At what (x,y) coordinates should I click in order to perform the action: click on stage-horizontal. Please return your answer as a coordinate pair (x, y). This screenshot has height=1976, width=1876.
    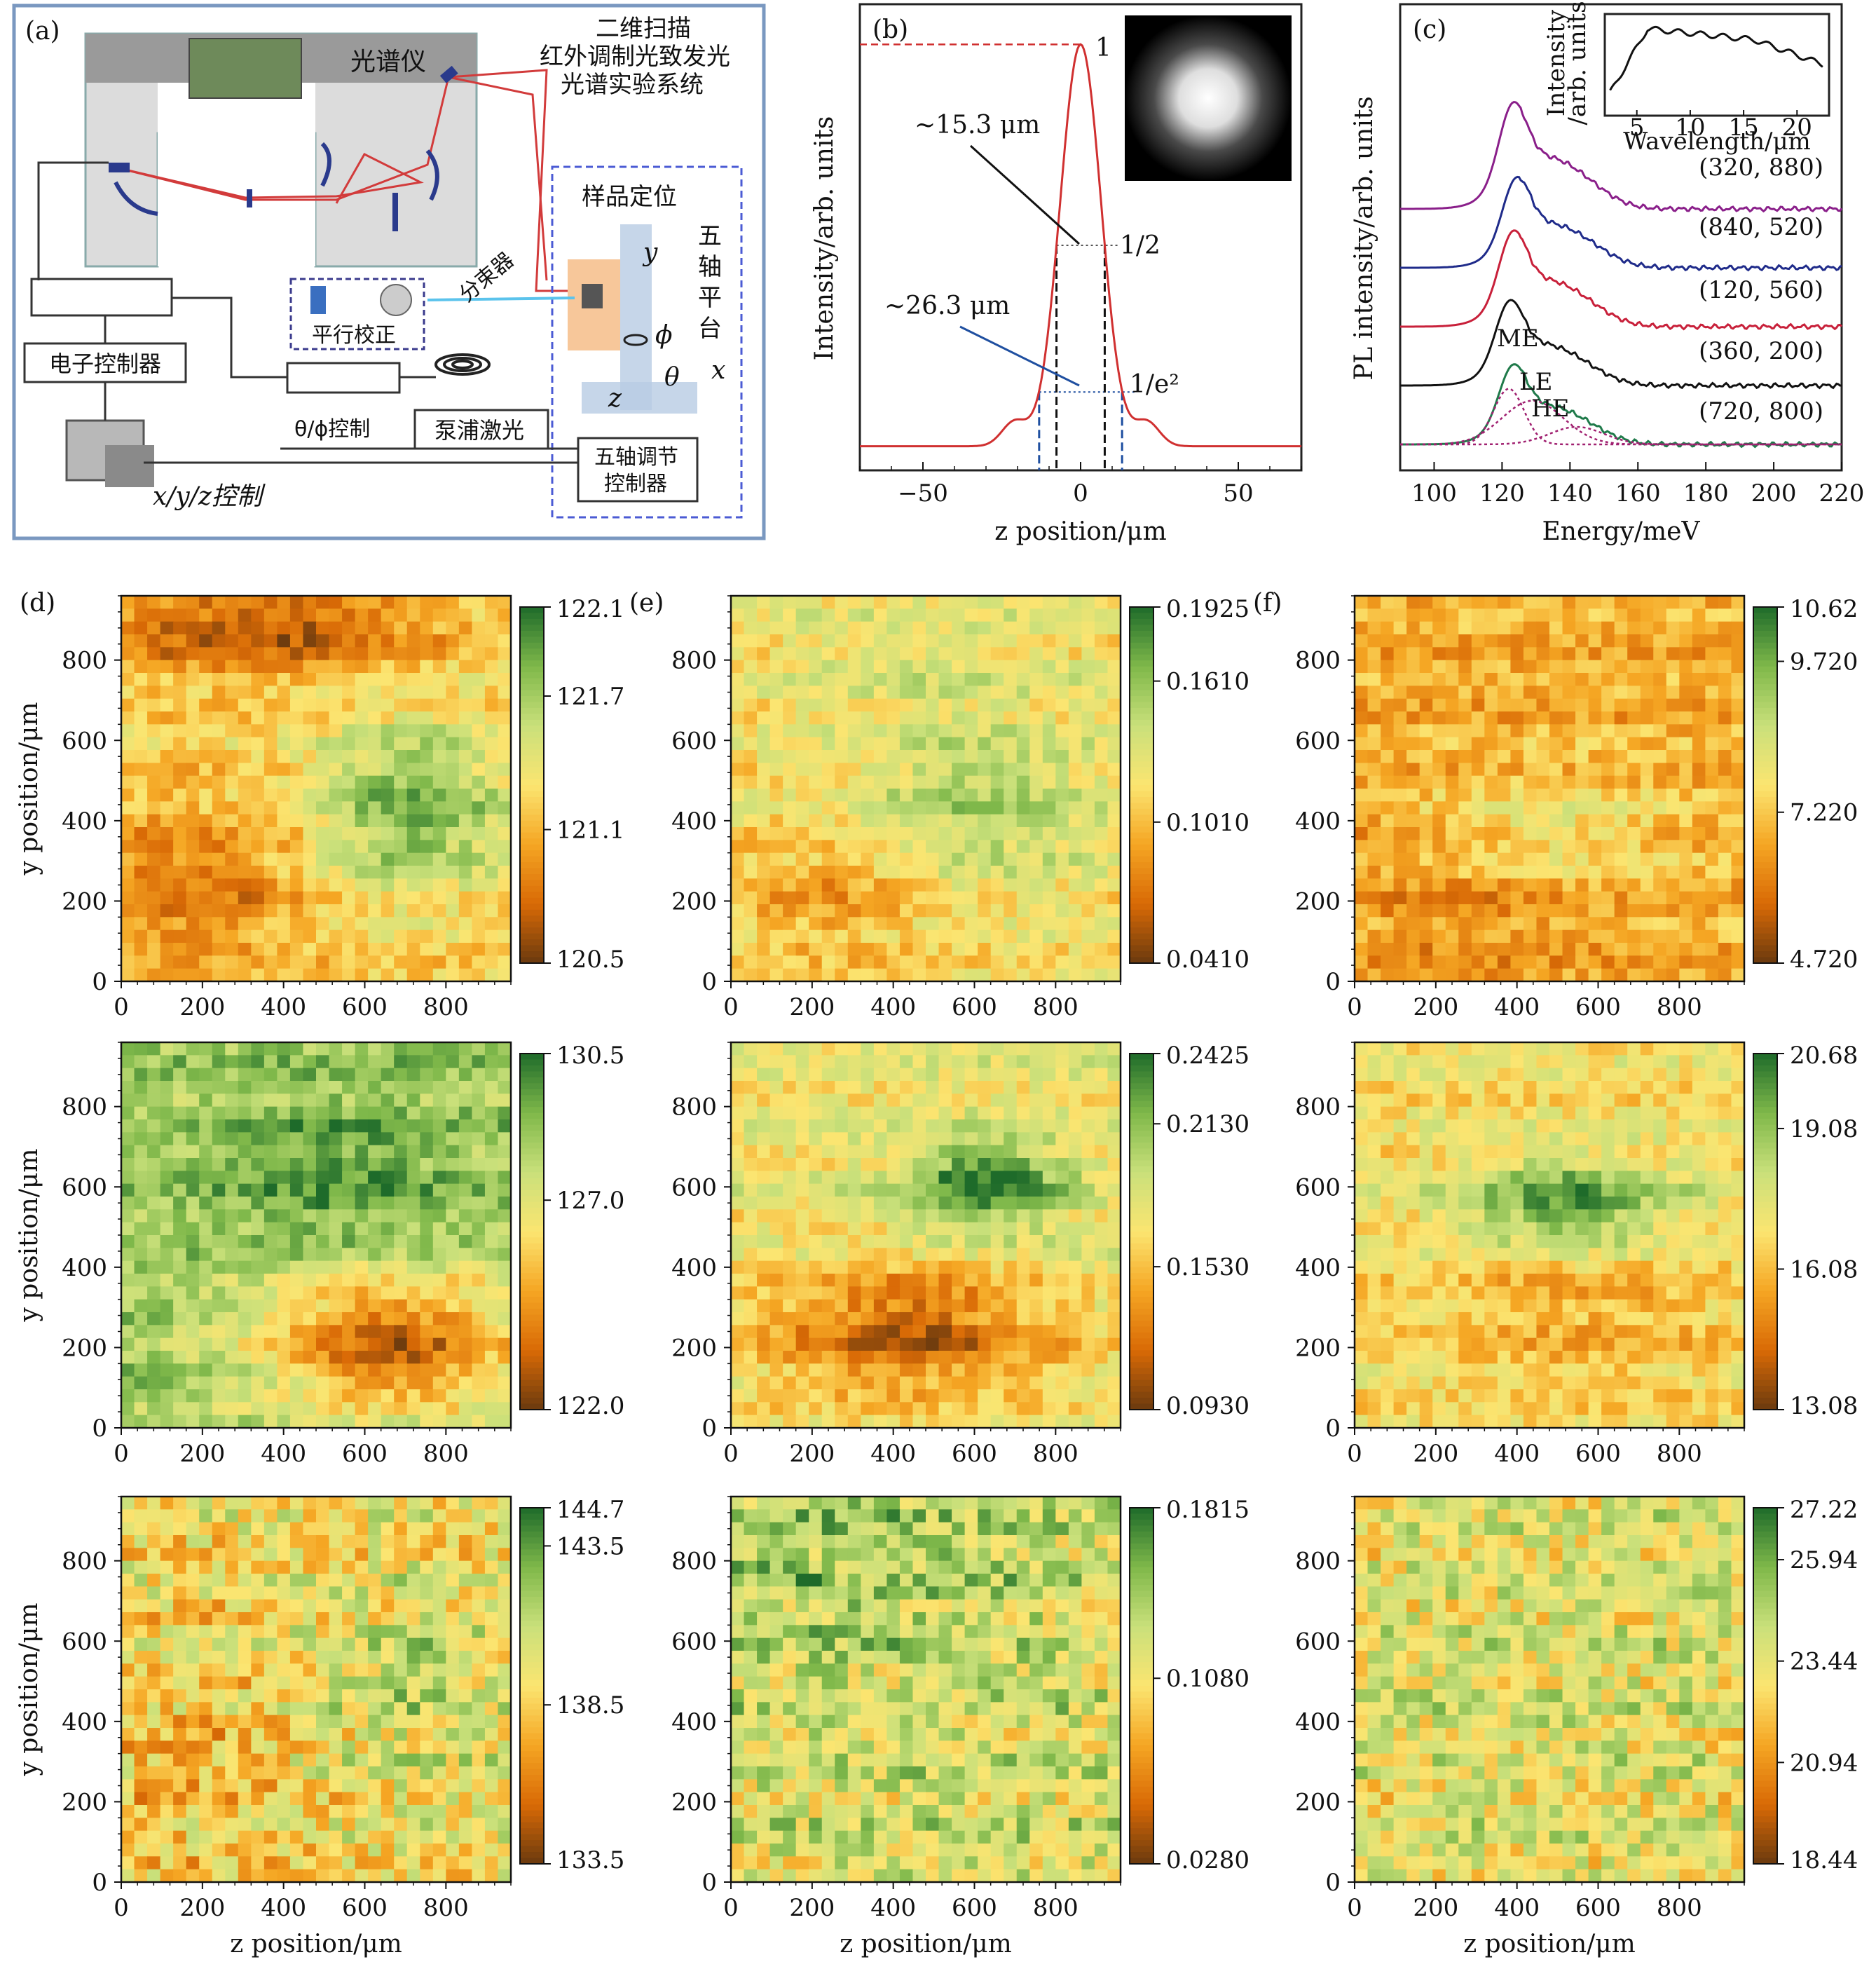
    Looking at the image, I should click on (639, 398).